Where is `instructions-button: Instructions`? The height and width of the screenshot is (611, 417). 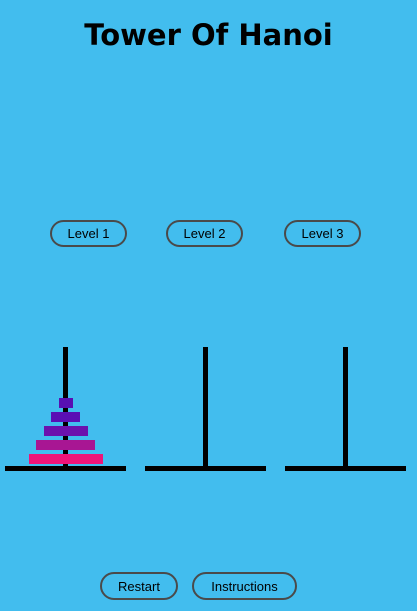
instructions-button: Instructions is located at coordinates (244, 586).